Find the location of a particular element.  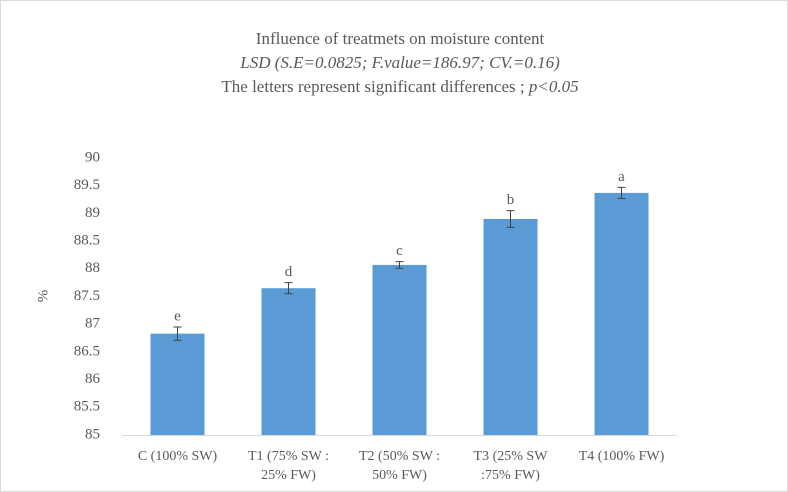

significance-letter: a is located at coordinates (621, 177).